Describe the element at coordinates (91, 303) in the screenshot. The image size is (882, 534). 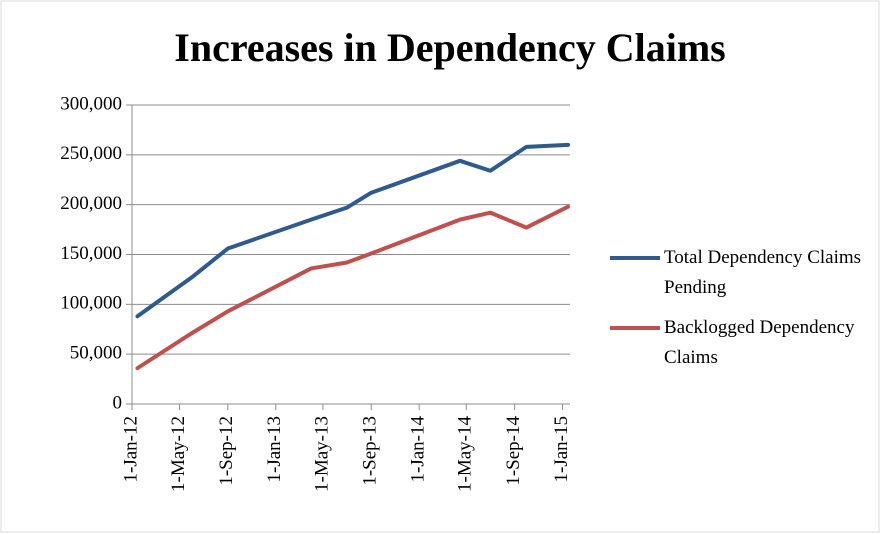
I see `y-tick-label: 100,000` at that location.